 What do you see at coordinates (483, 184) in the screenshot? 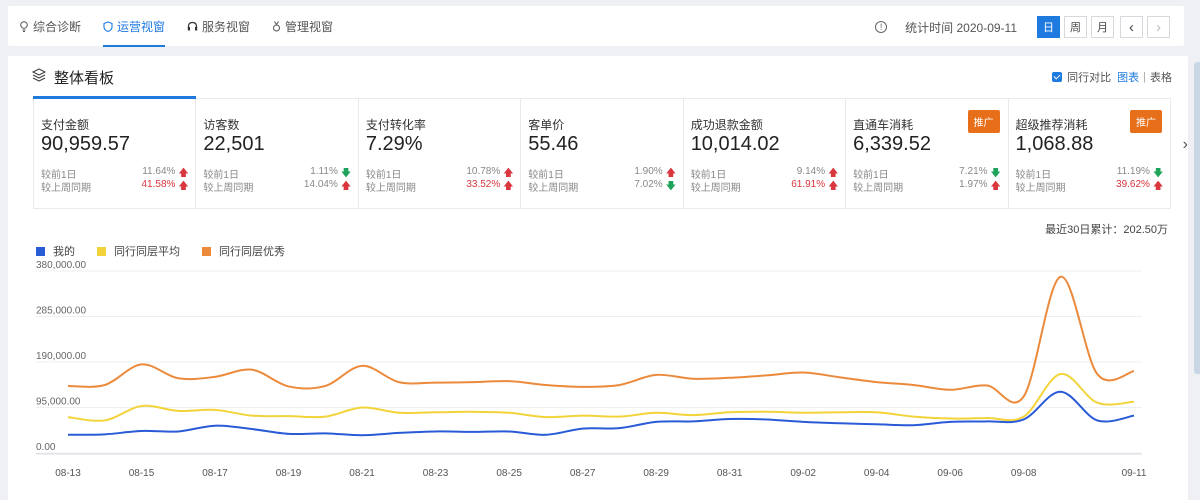
I see `compare-value: 33.52%` at bounding box center [483, 184].